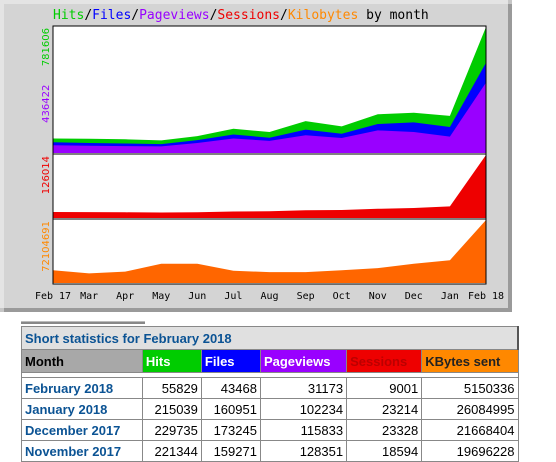  Describe the element at coordinates (270, 338) in the screenshot. I see `stats-title: Short statistics for February 2018` at that location.